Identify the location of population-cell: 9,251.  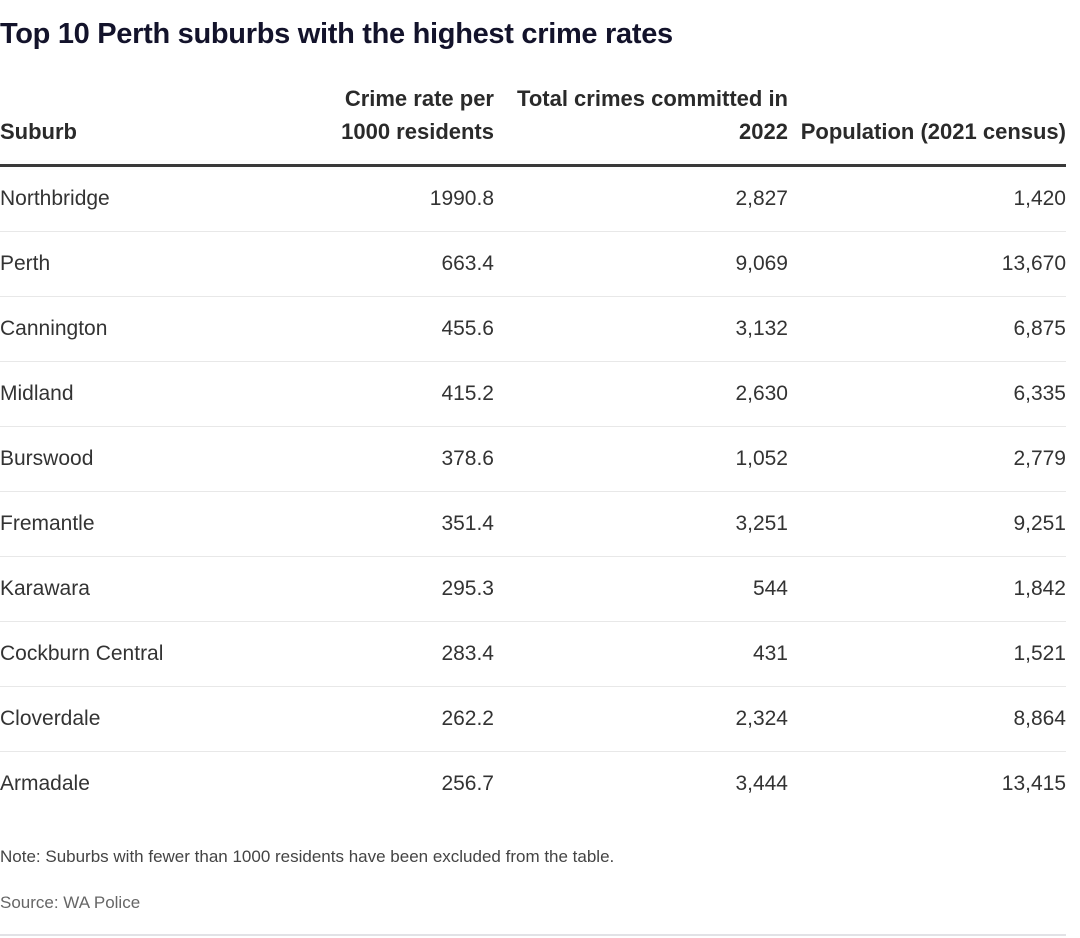
(927, 524).